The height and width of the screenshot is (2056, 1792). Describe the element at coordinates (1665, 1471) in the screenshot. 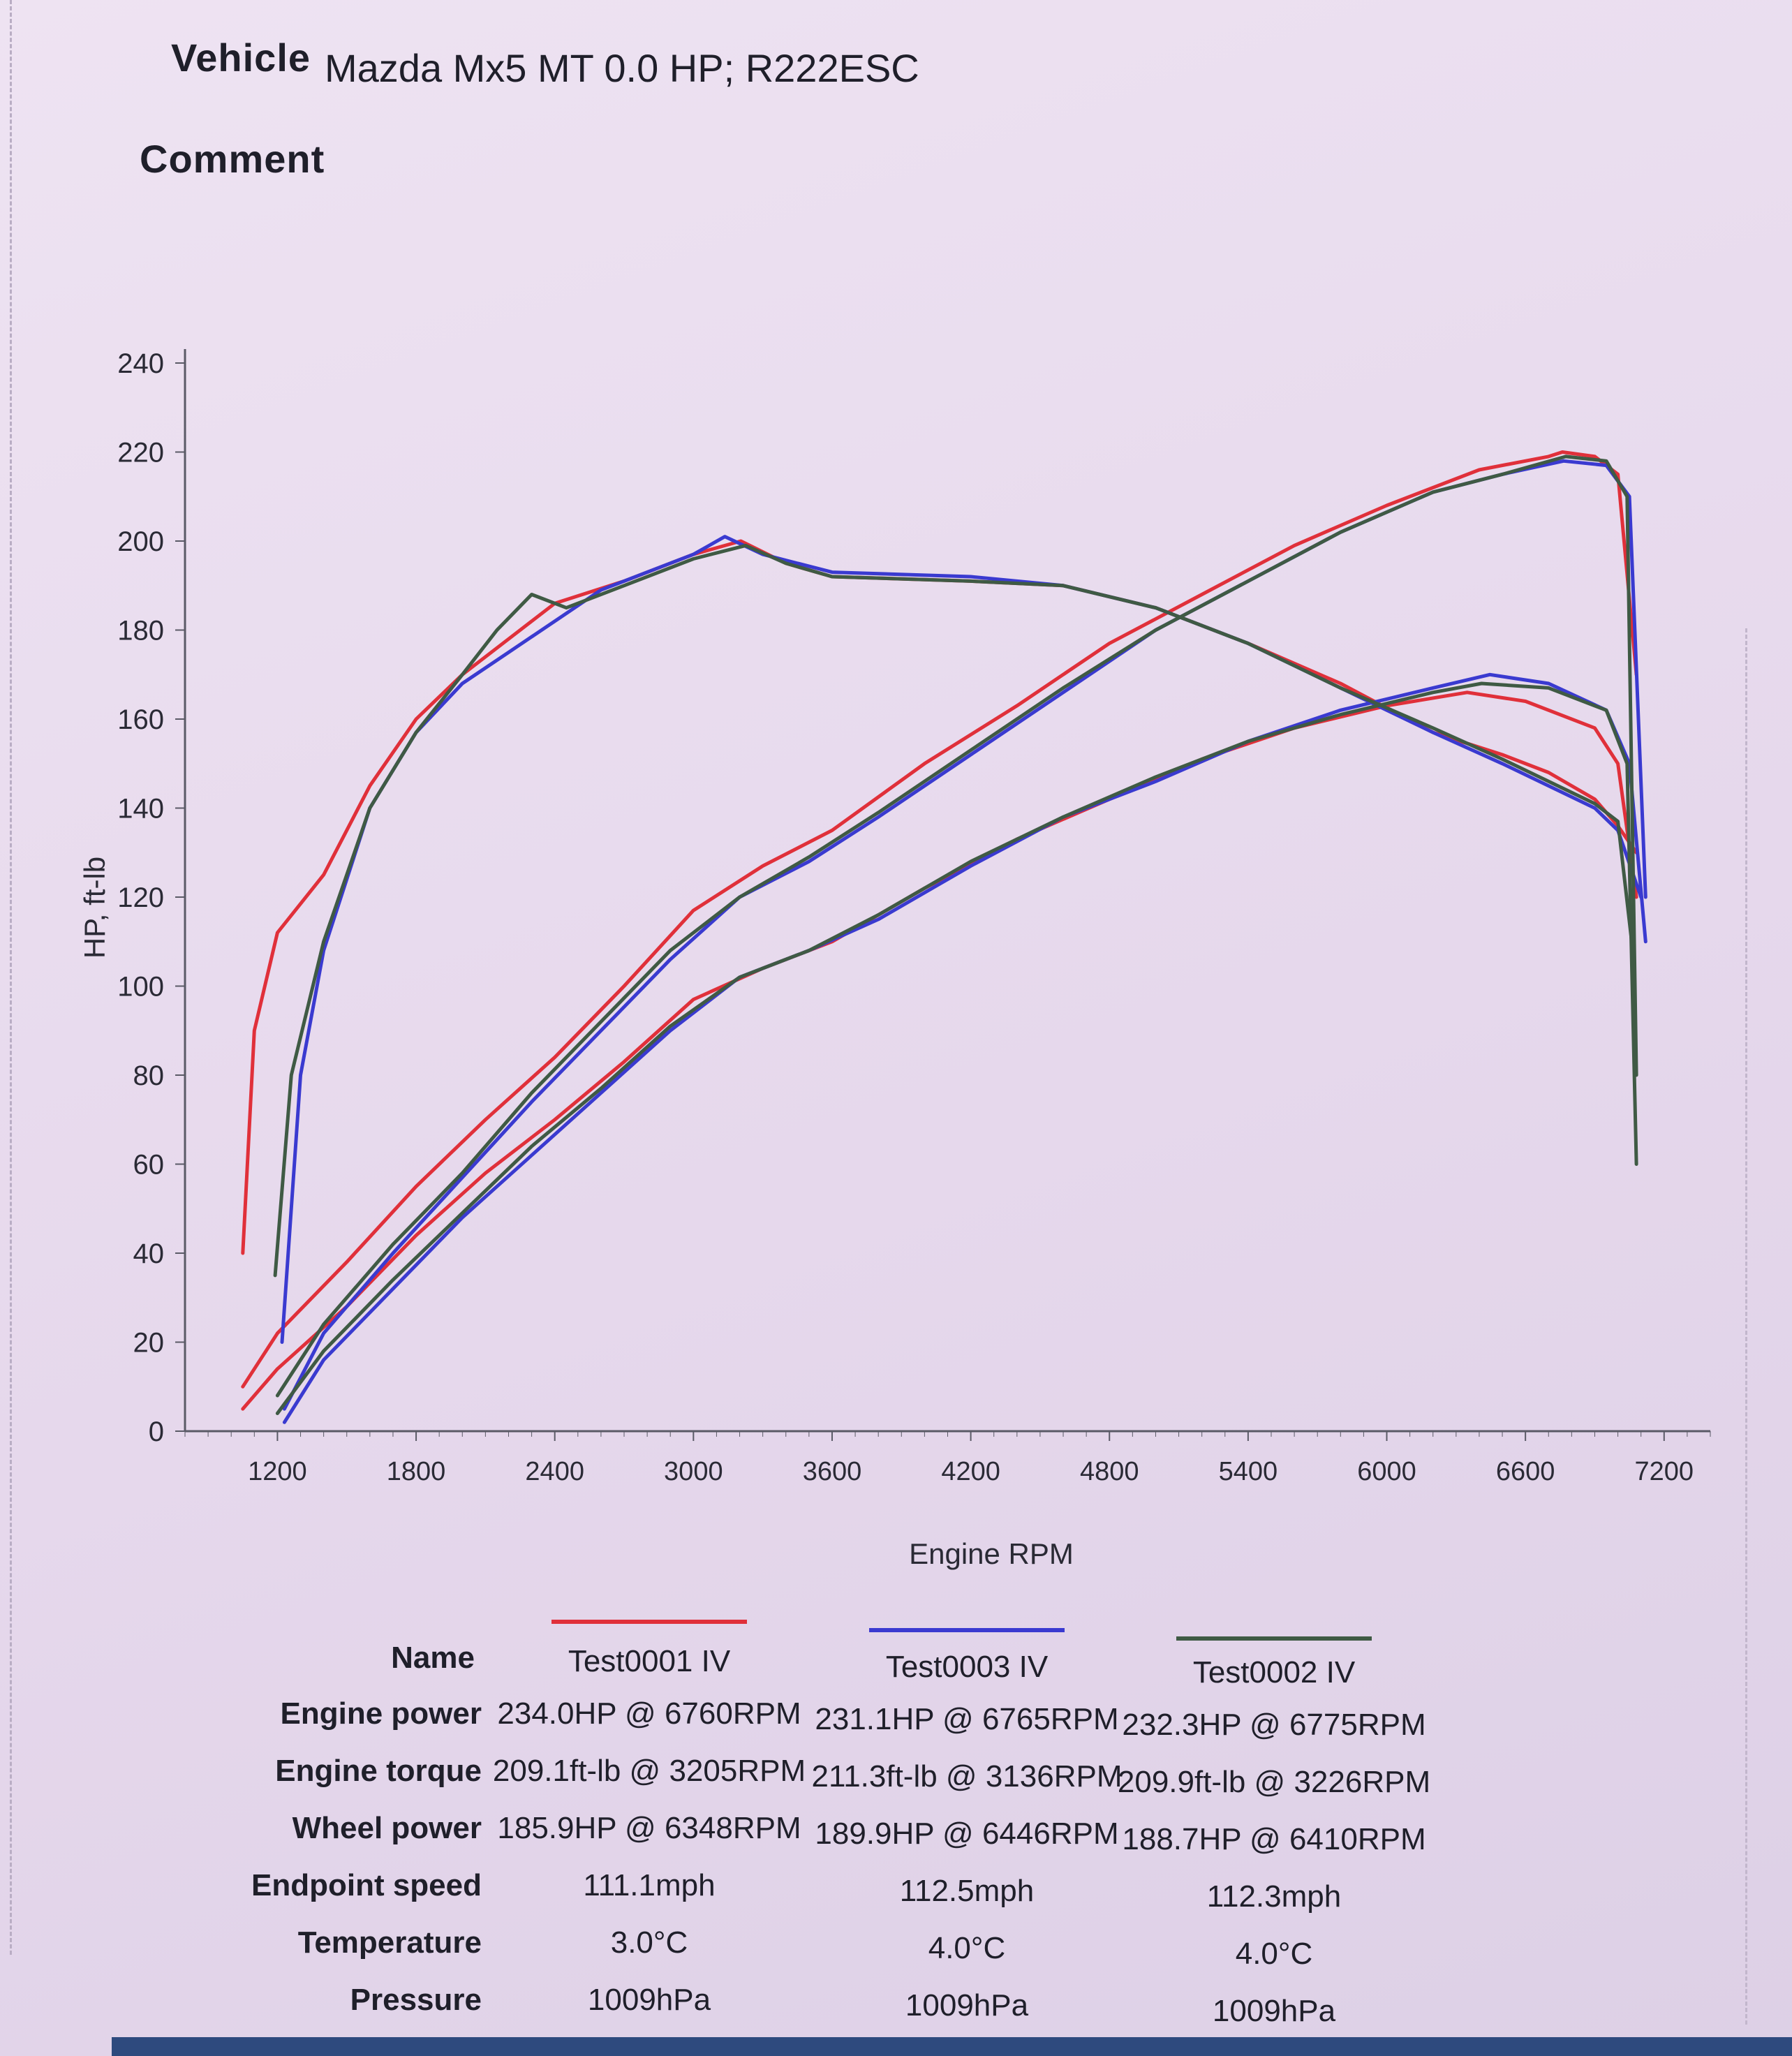

I see `x-tick-label: 7200` at that location.